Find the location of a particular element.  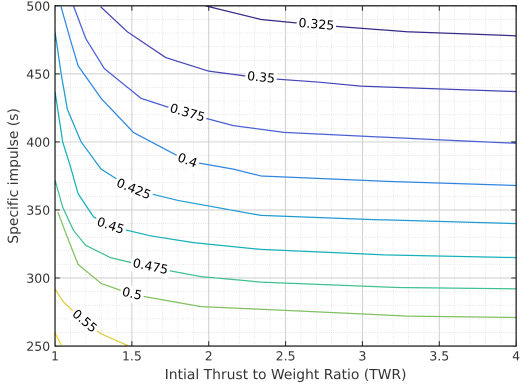

x-tick-label: 3 is located at coordinates (362, 356).